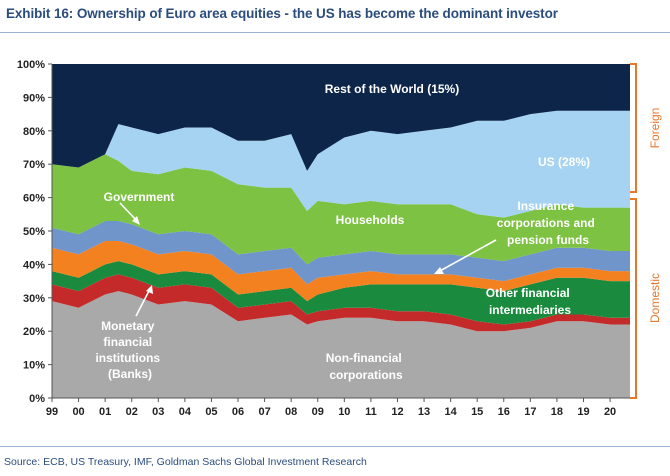 The image size is (670, 476). I want to click on y-tick-label: 10%, so click(34, 366).